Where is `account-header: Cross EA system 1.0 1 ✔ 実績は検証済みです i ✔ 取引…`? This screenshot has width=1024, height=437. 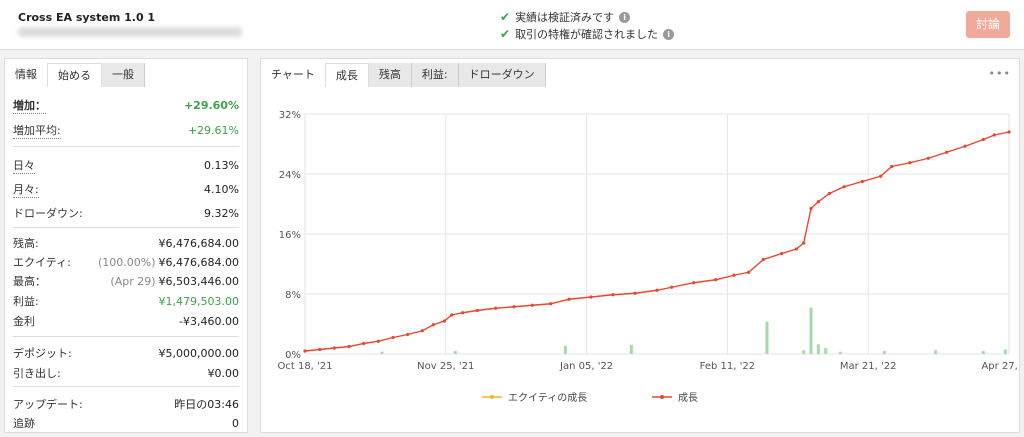 account-header: Cross EA system 1.0 1 ✔ 実績は検証済みです i ✔ 取引… is located at coordinates (512, 25).